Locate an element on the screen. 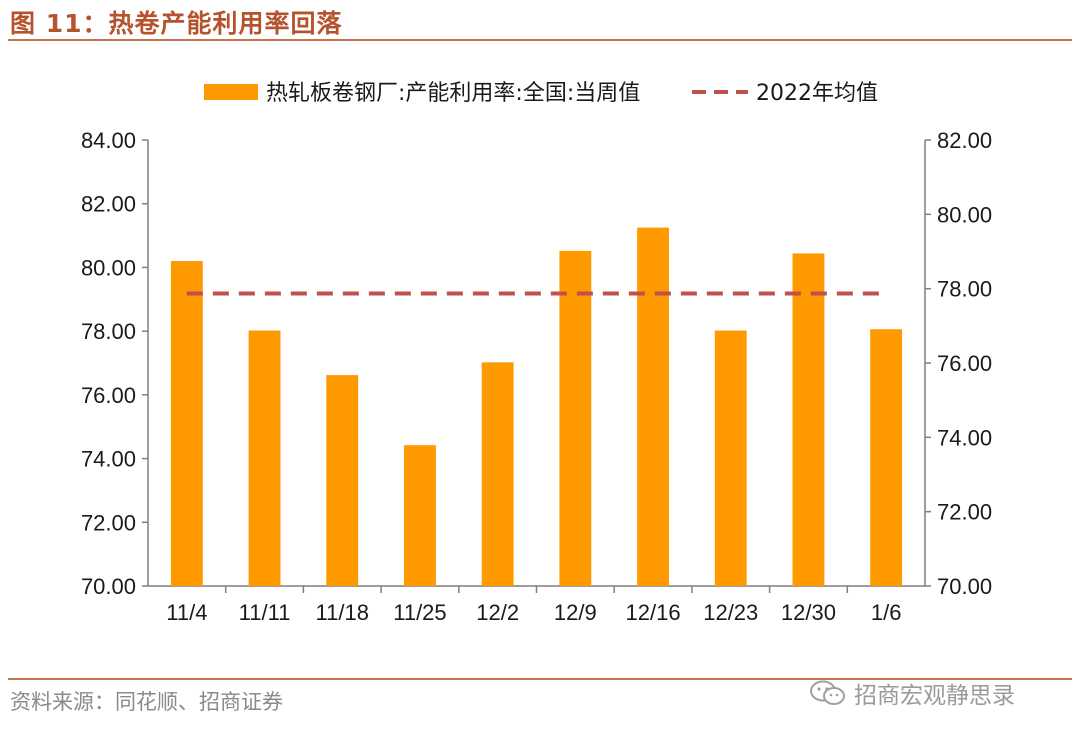  source-note: 资料来源：同花顺、招商证券 is located at coordinates (146, 702).